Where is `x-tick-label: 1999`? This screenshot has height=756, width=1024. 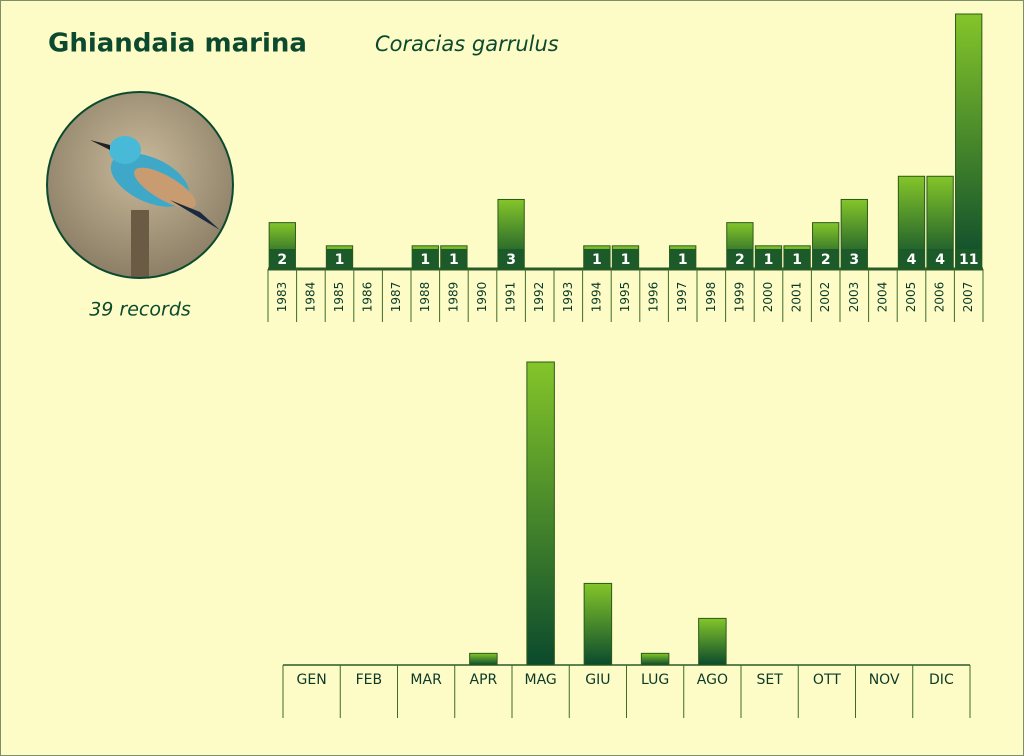
x-tick-label: 1999 is located at coordinates (739, 297).